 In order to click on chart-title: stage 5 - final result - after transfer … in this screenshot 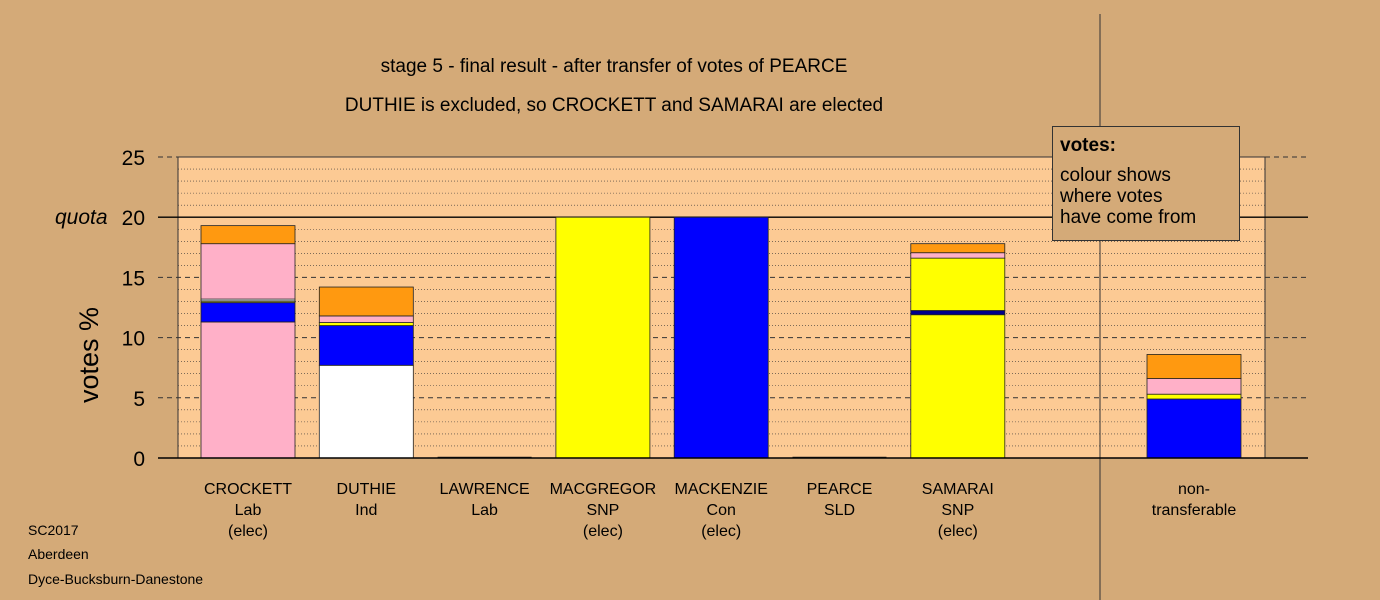, I will do `click(614, 66)`.